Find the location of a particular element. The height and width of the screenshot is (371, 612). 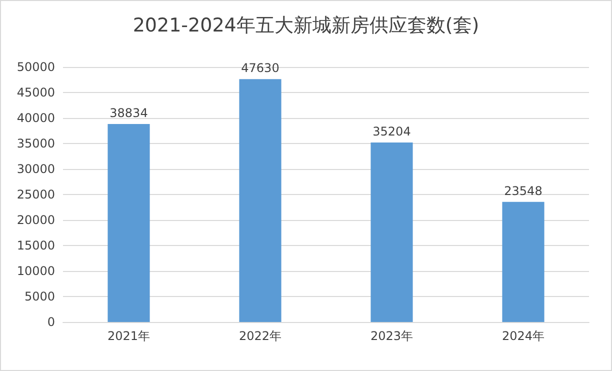

x-tick-label: 2021年 is located at coordinates (128, 336).